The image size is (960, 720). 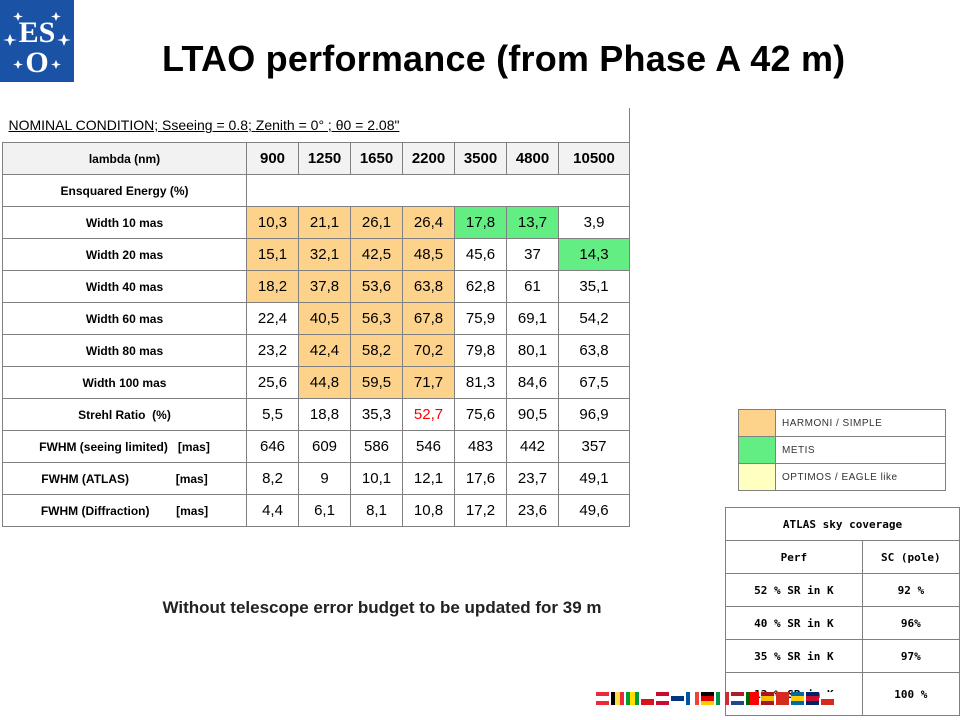 What do you see at coordinates (532, 158) in the screenshot?
I see `lambda-value: 4800` at bounding box center [532, 158].